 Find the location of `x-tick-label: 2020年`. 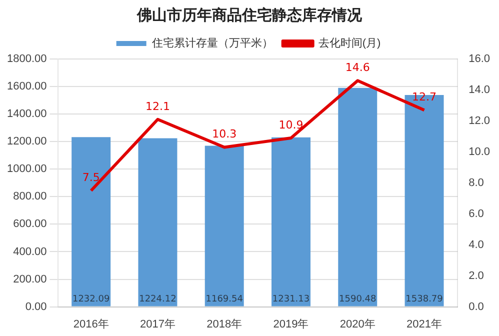

x-tick-label: 2020年 is located at coordinates (358, 324).